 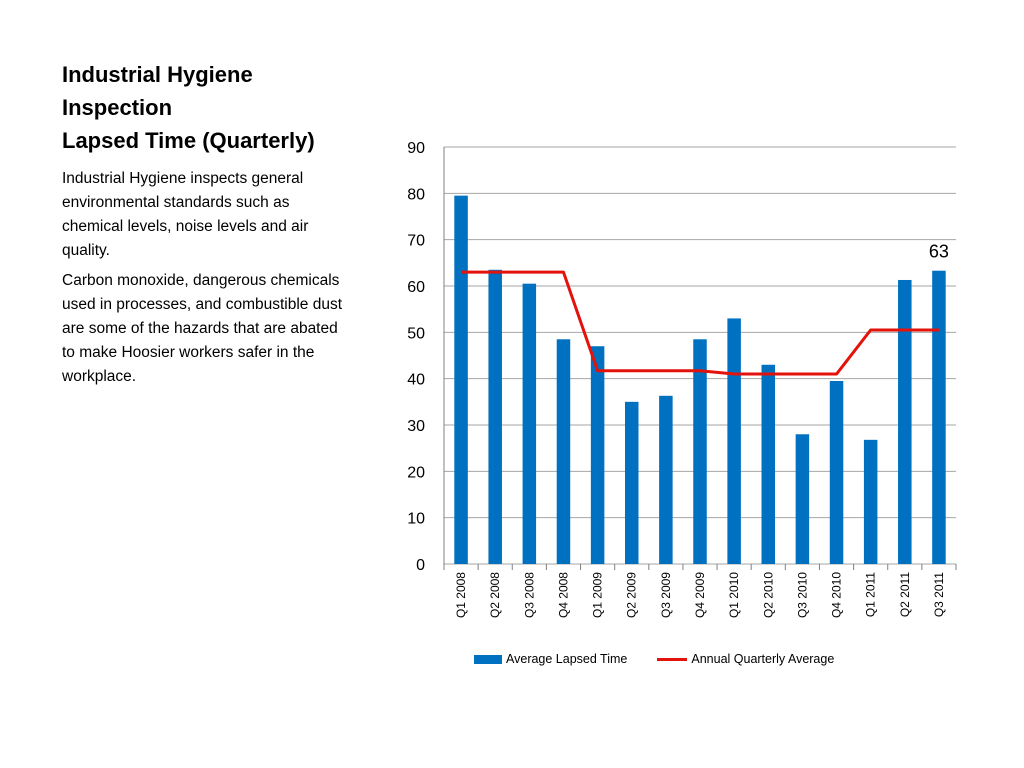 I want to click on legend-item-line: Annual Quarterly Average, so click(x=745, y=659).